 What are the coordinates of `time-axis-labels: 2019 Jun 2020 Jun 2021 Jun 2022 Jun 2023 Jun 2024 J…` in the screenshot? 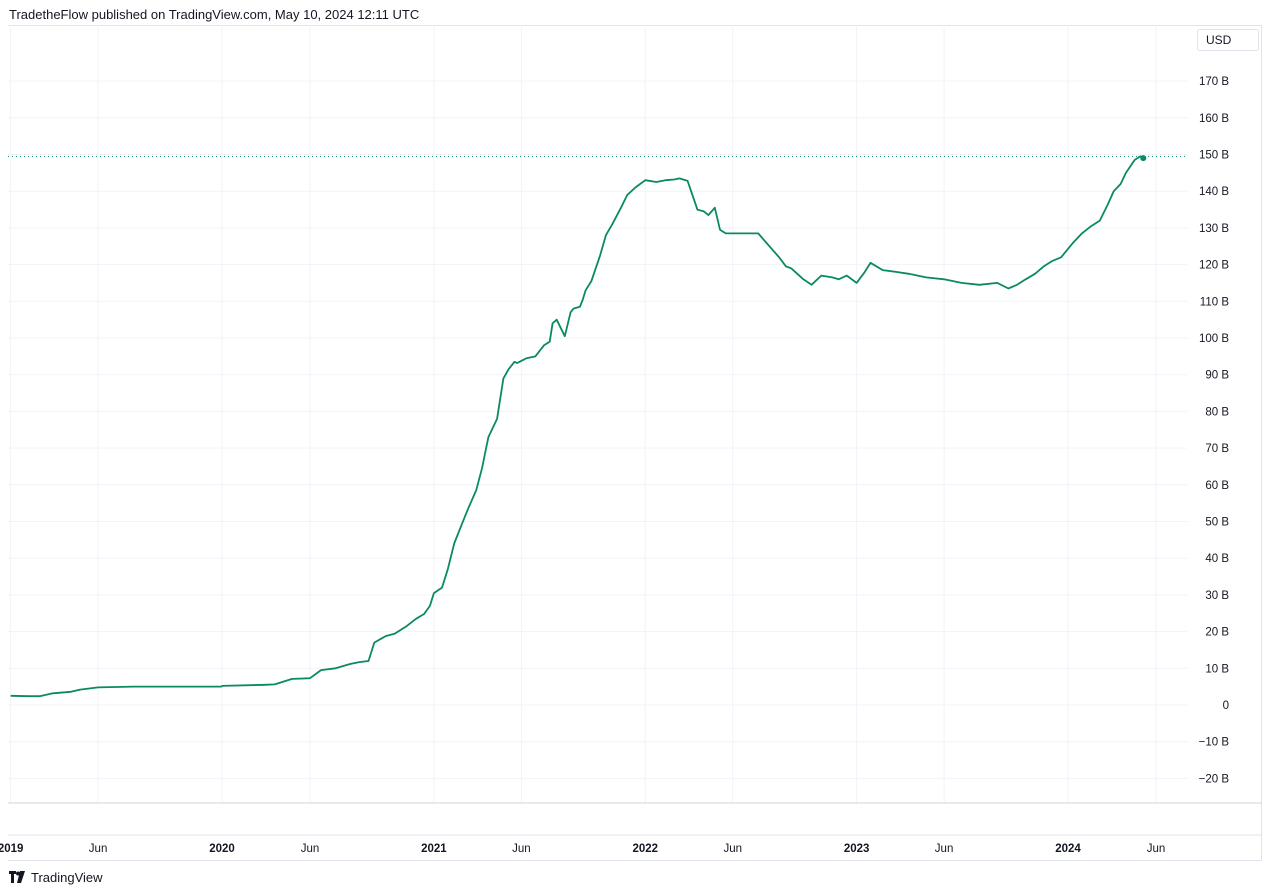 It's located at (582, 849).